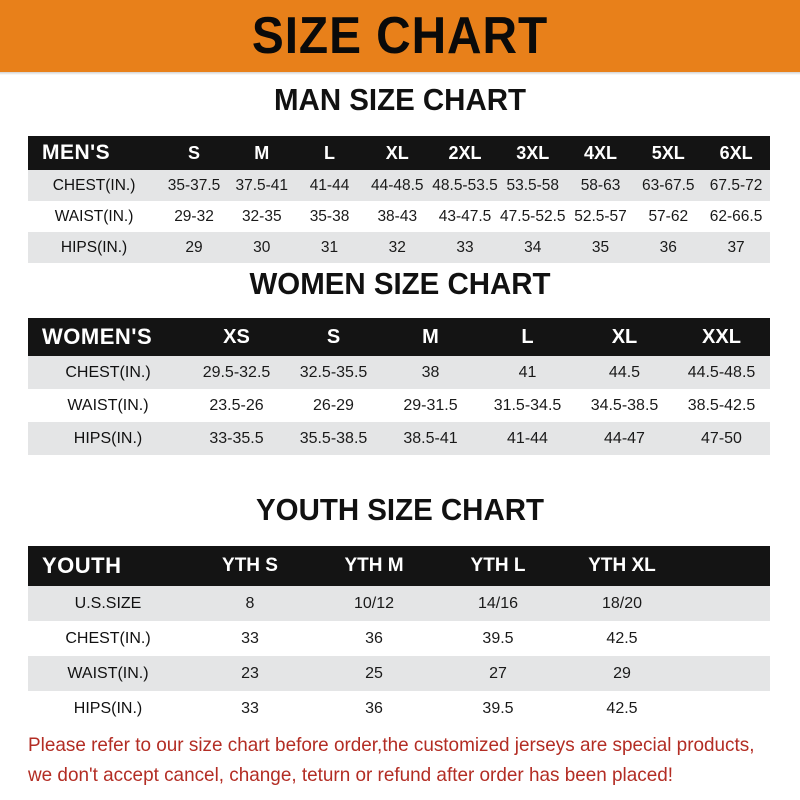 Image resolution: width=800 pixels, height=800 pixels. Describe the element at coordinates (721, 438) in the screenshot. I see `women-cell: 47-50` at that location.